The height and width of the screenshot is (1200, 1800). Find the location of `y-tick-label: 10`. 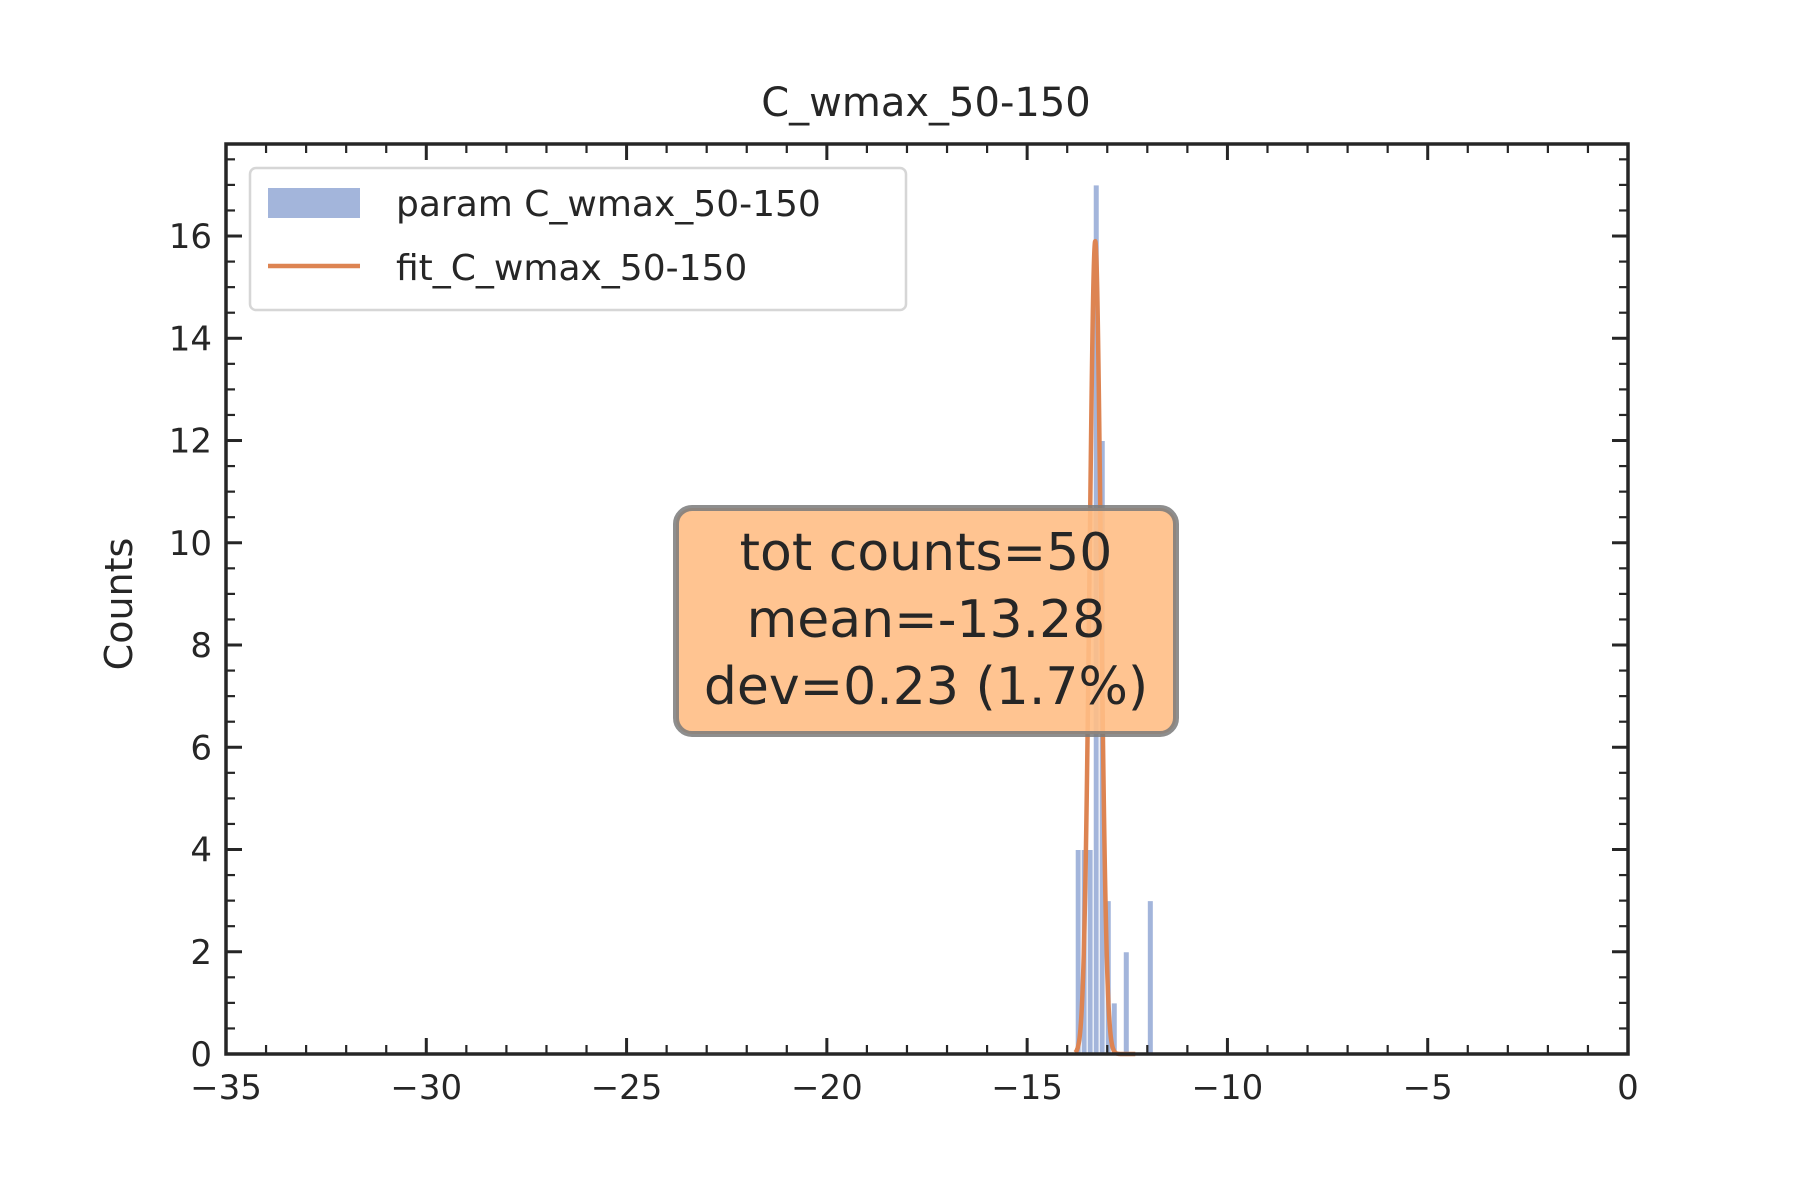

y-tick-label: 10 is located at coordinates (190, 544).